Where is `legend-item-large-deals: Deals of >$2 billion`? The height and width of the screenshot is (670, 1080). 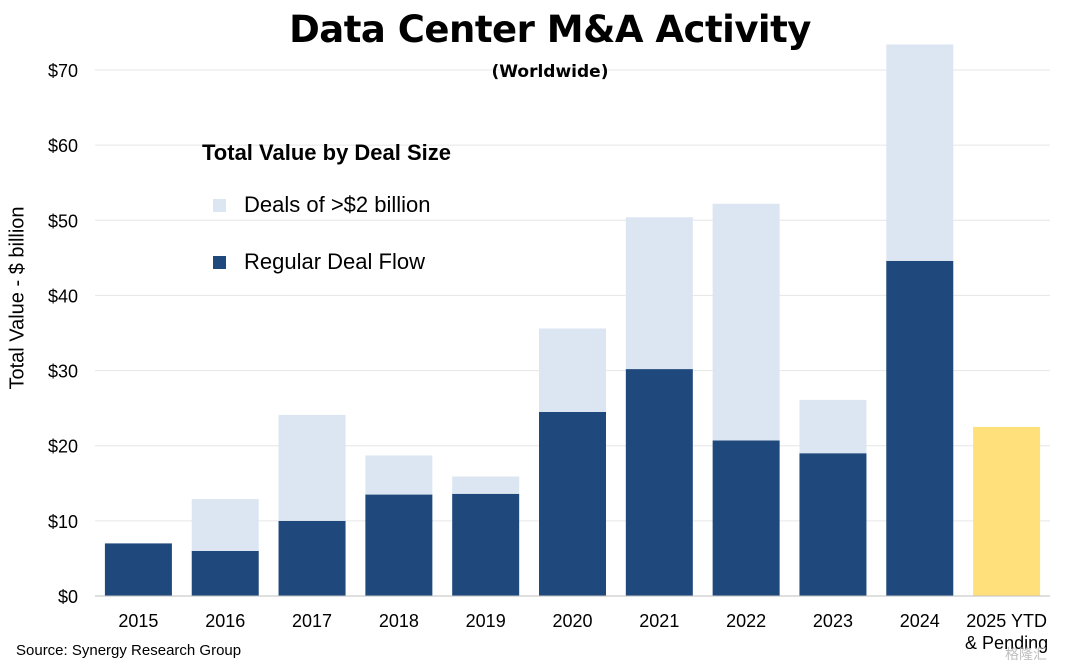 legend-item-large-deals: Deals of >$2 billion is located at coordinates (322, 205).